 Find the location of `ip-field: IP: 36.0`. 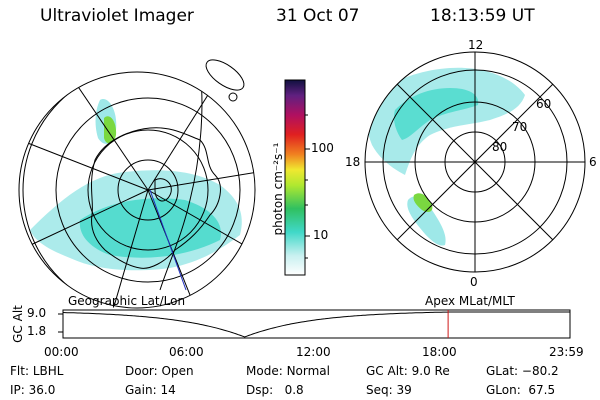

ip-field: IP: 36.0 is located at coordinates (33, 390).